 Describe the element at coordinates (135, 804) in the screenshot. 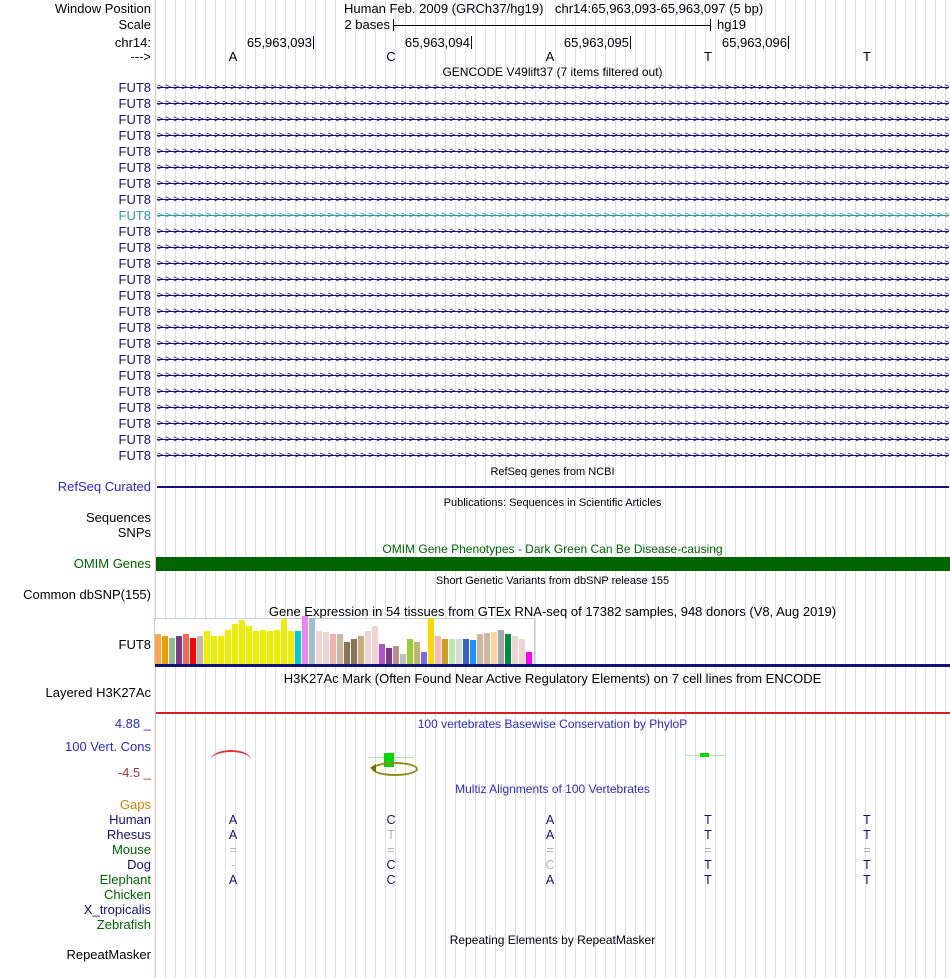

I see `multiz-species-label: Gaps` at that location.